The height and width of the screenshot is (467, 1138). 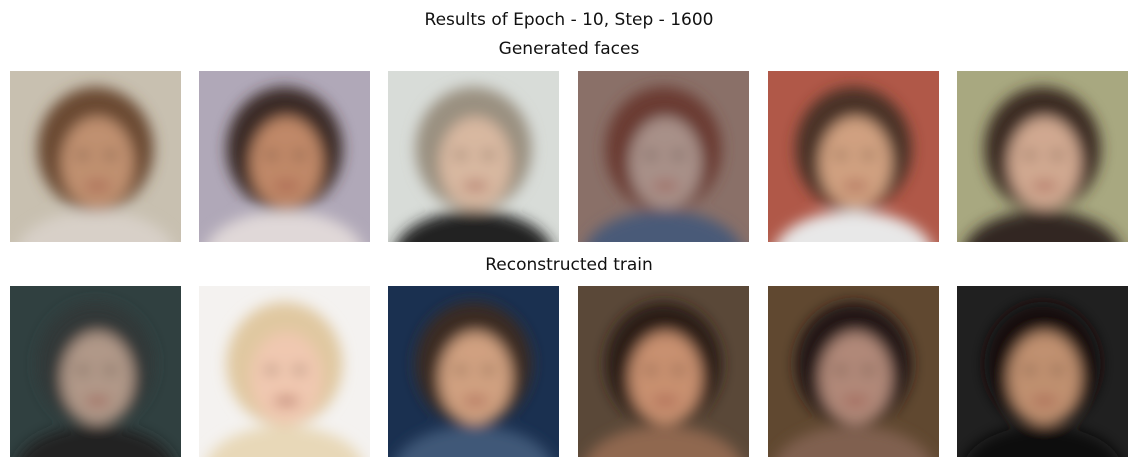 I want to click on row-title: Reconstructed train, so click(x=569, y=265).